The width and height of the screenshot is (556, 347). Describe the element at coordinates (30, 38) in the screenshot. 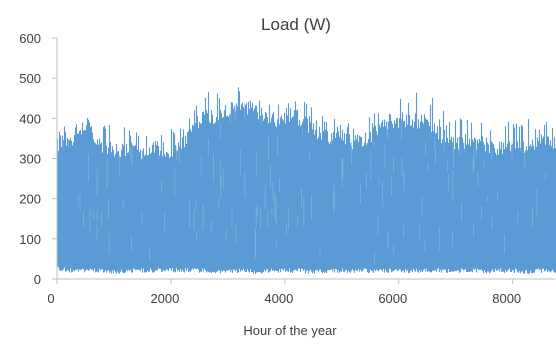

I see `y-tick-label: 600` at that location.